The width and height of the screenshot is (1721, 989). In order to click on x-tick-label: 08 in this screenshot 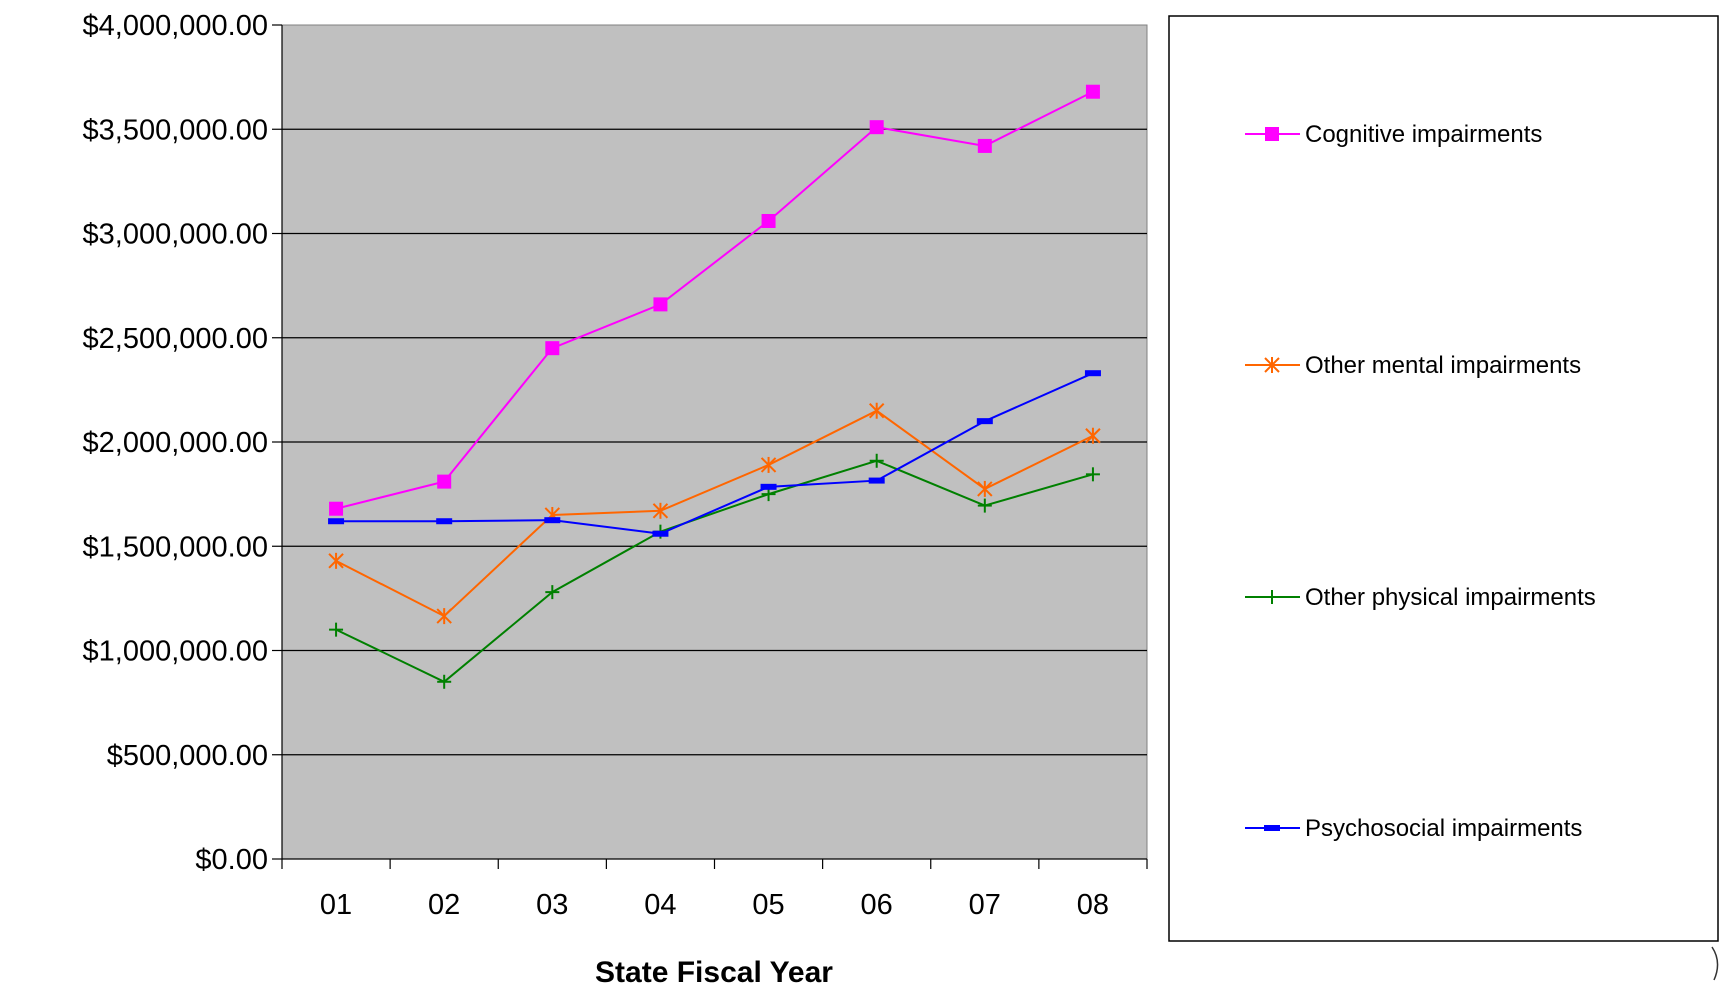, I will do `click(1093, 905)`.